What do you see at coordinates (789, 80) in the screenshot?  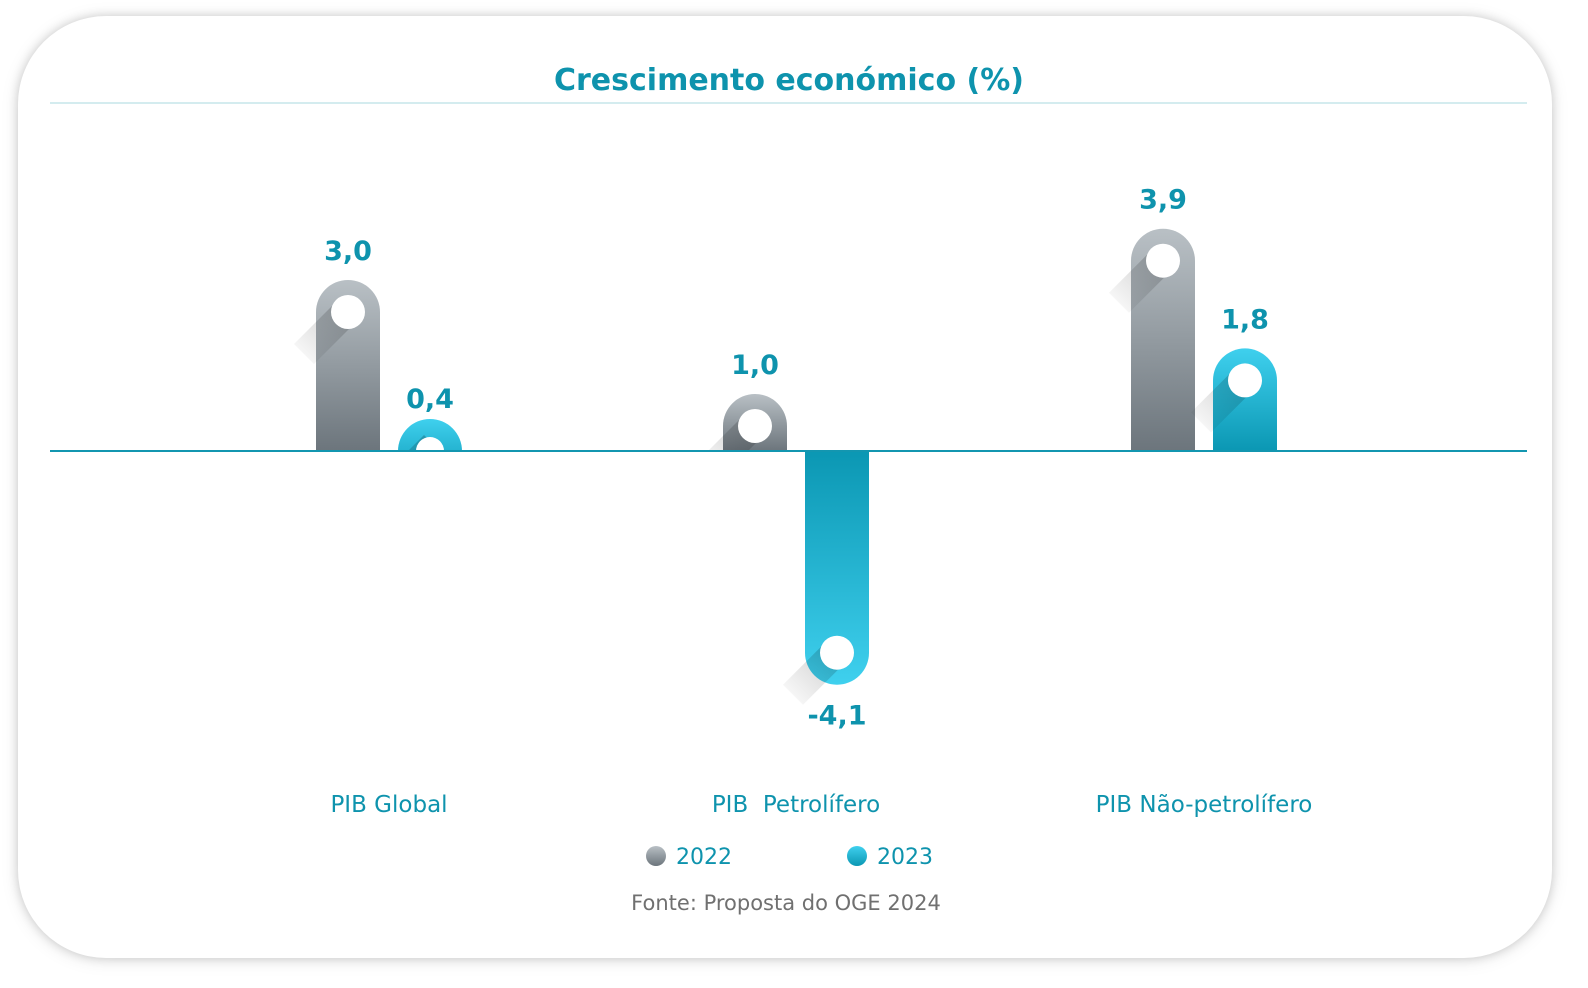 I see `chart-title: Crescimento económico (%)` at bounding box center [789, 80].